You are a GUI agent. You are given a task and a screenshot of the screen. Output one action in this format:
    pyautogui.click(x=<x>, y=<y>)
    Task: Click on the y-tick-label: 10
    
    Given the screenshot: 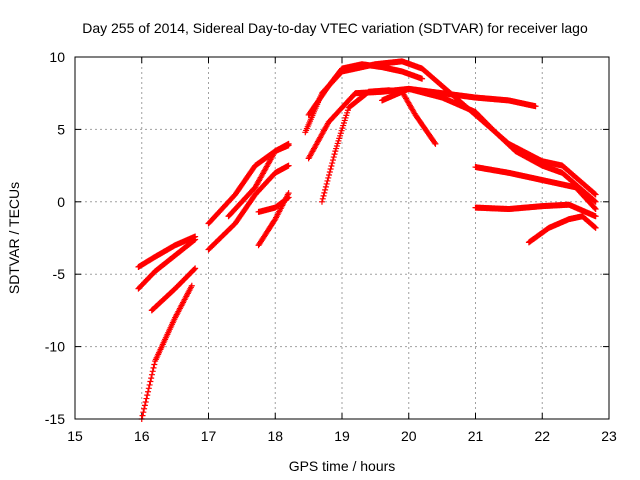 What is the action you would take?
    pyautogui.click(x=57, y=57)
    